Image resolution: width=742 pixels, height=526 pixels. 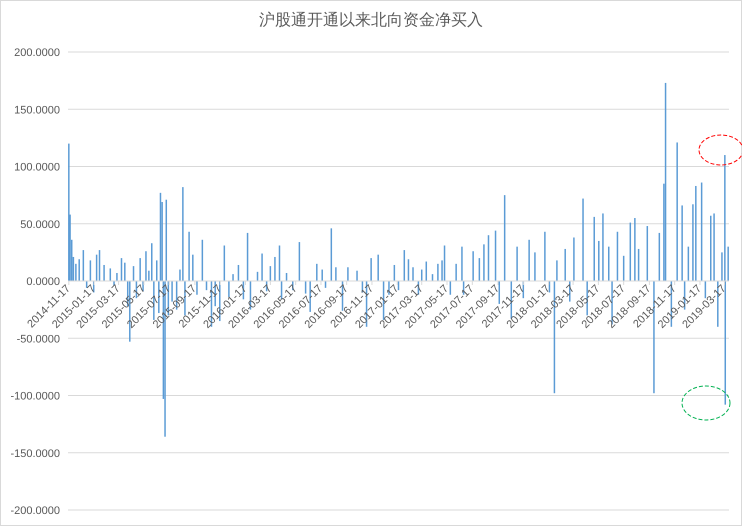 I want to click on y-tick-label: -150.0000, so click(x=35, y=454).